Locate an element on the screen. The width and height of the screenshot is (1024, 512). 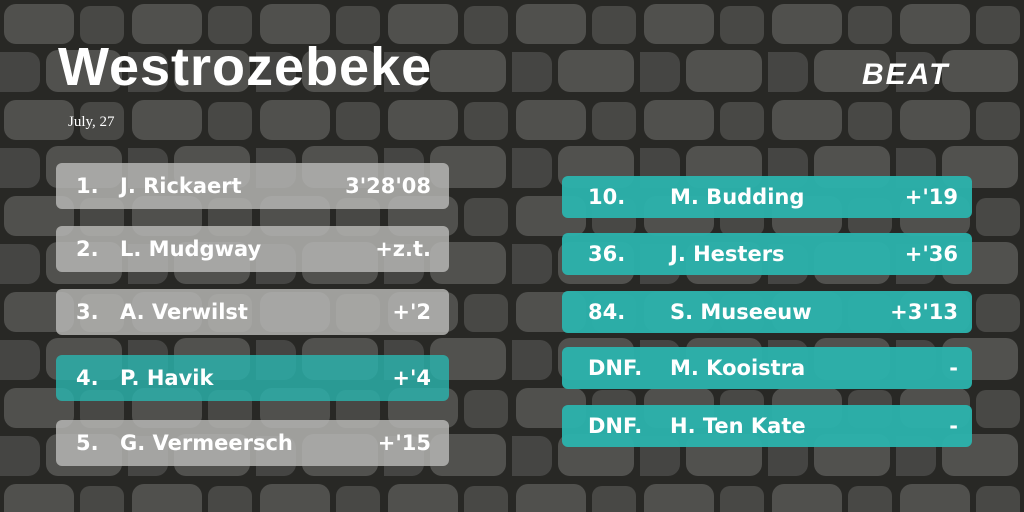
time: +3'13 is located at coordinates (924, 312).